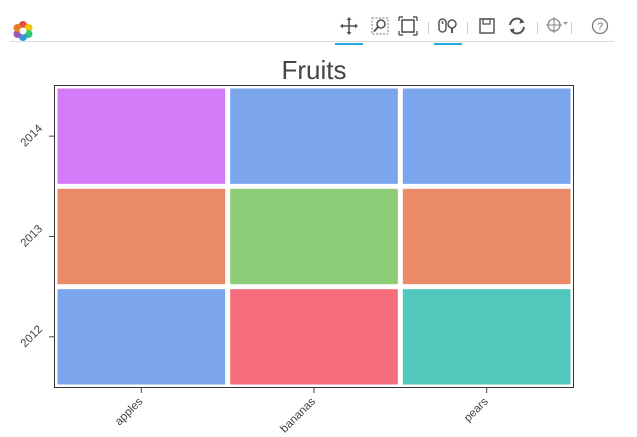 Image resolution: width=637 pixels, height=437 pixels. I want to click on resize-tool, so click(408, 30).